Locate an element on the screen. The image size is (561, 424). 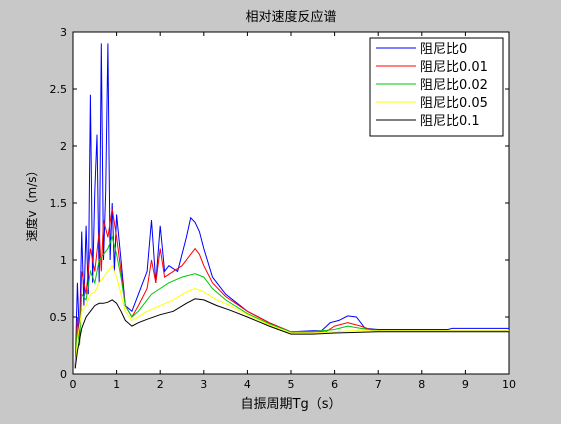
x-tick-label: 6 is located at coordinates (334, 384).